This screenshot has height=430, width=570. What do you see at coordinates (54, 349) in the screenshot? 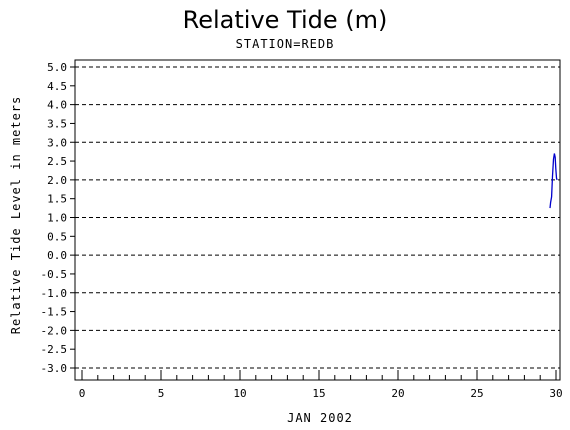
I see `y-tick-label: -2.5` at bounding box center [54, 349].